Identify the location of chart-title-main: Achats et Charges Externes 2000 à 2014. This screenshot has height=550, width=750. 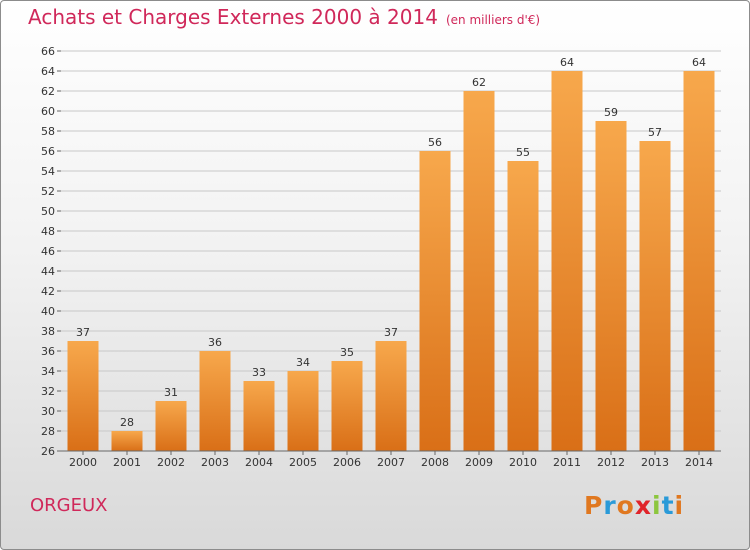
(233, 17).